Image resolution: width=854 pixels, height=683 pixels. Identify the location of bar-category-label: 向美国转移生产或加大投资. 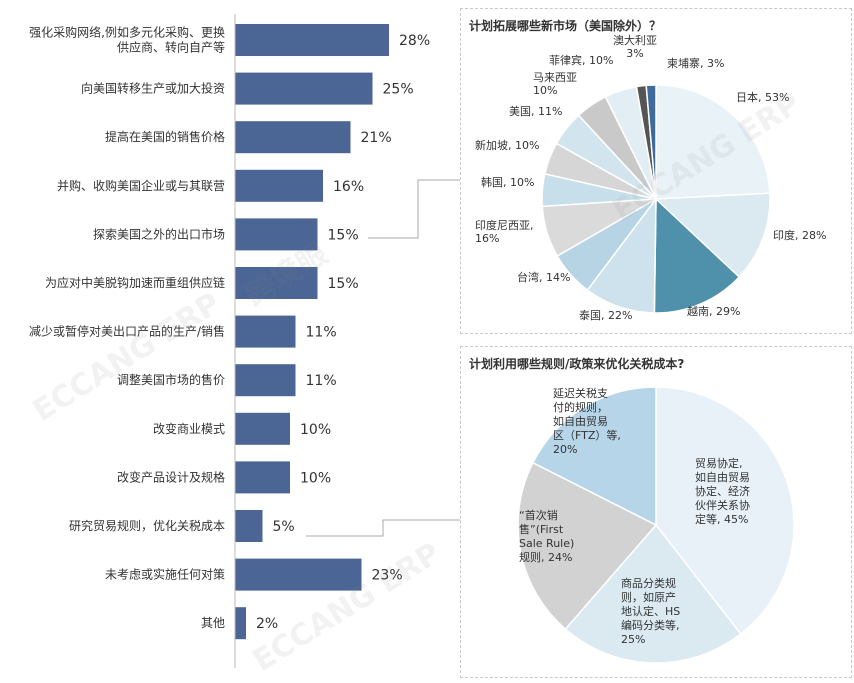
(153, 88).